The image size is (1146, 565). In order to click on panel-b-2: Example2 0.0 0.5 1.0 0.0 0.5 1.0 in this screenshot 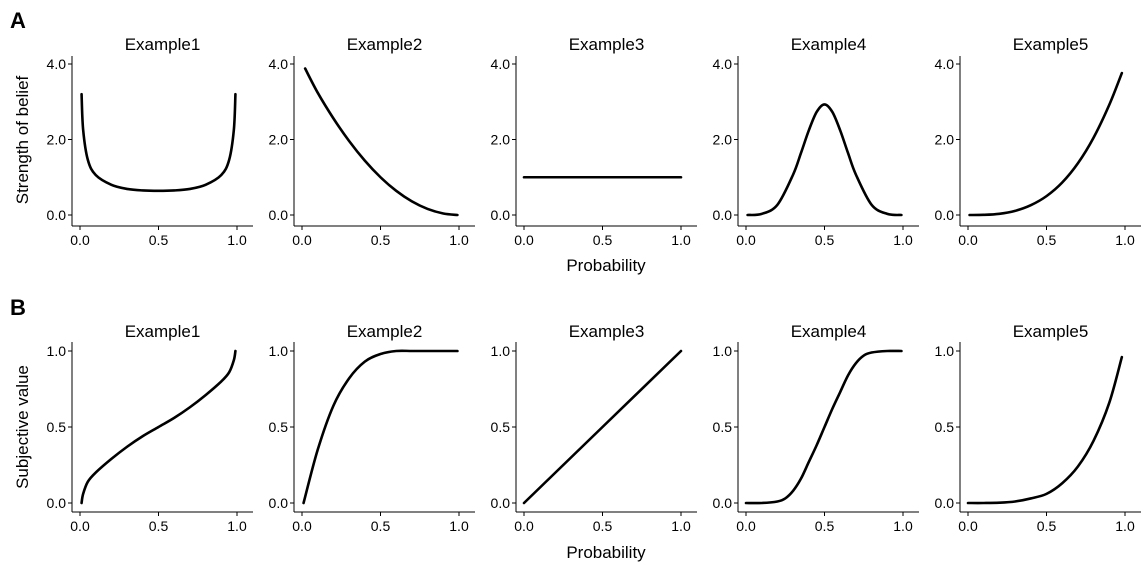, I will do `click(372, 428)`.